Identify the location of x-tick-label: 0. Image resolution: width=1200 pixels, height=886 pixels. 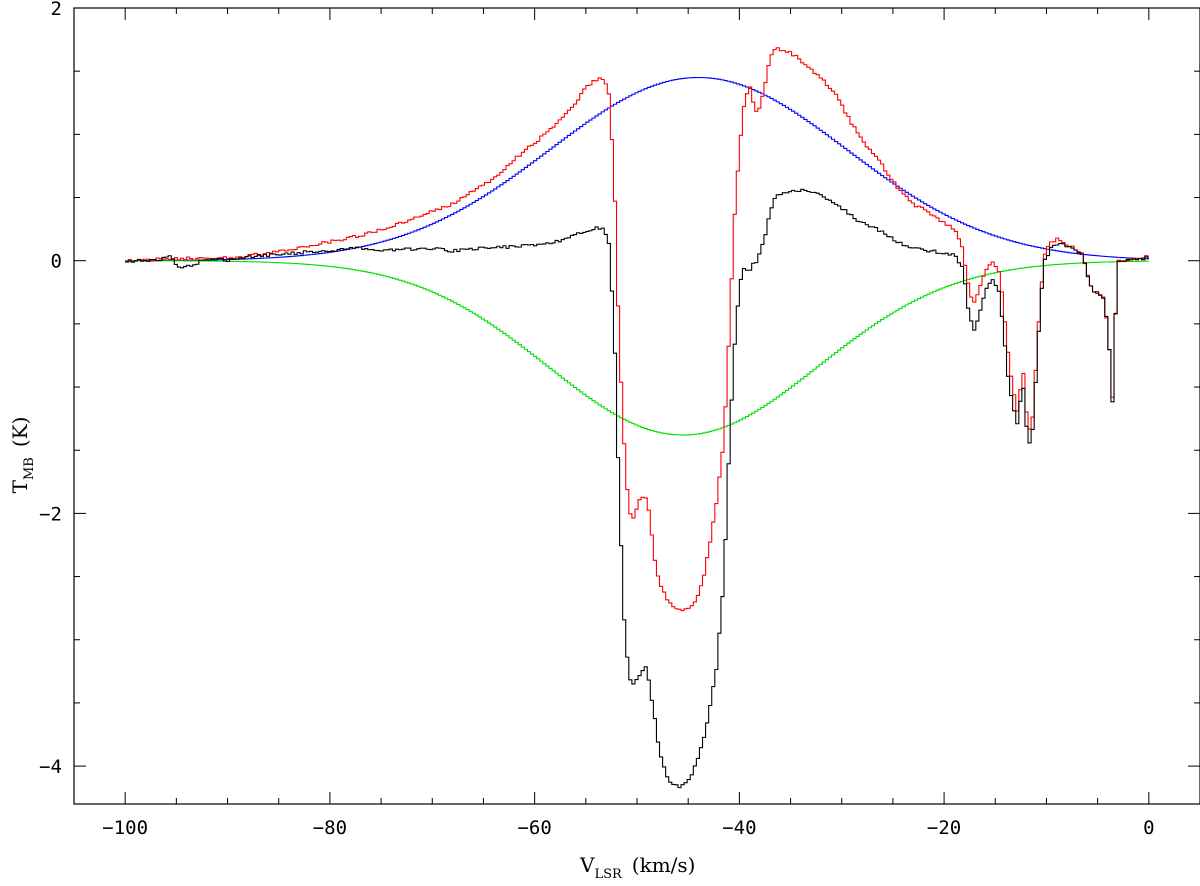
(1148, 828).